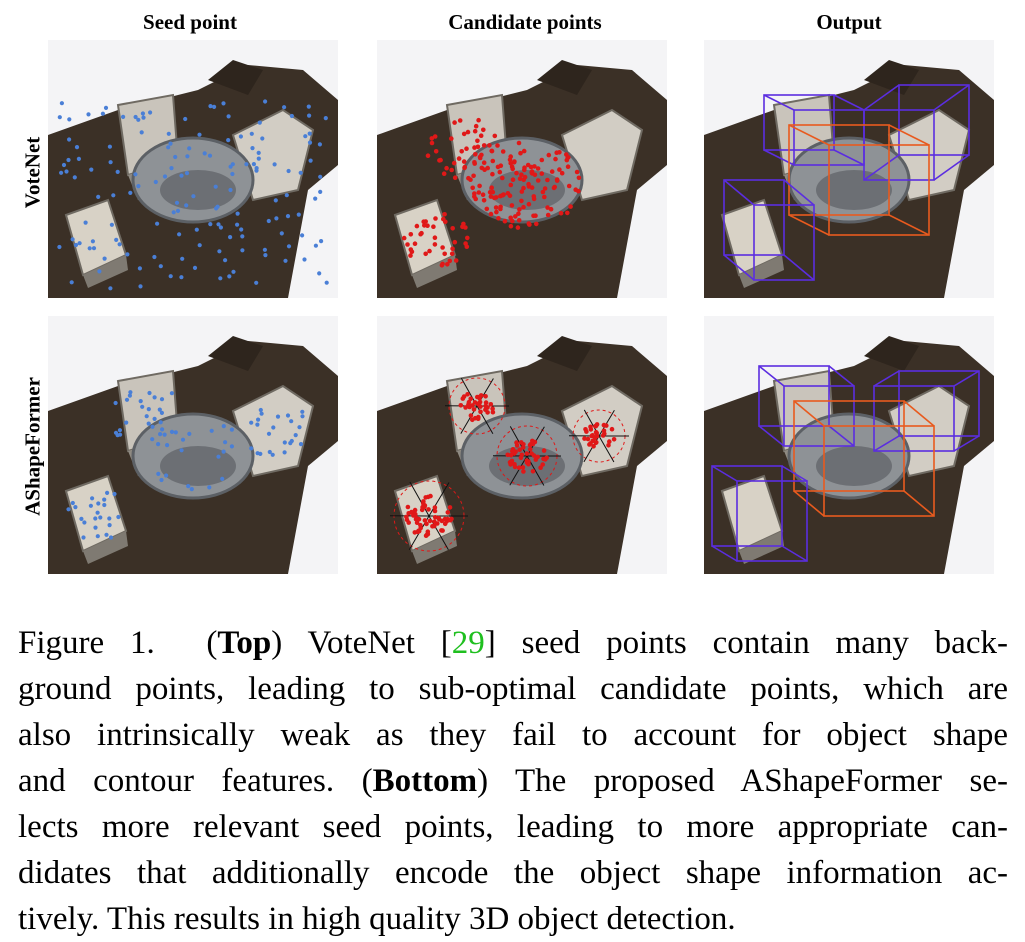  What do you see at coordinates (193, 169) in the screenshot?
I see `panel-votenet-seed` at bounding box center [193, 169].